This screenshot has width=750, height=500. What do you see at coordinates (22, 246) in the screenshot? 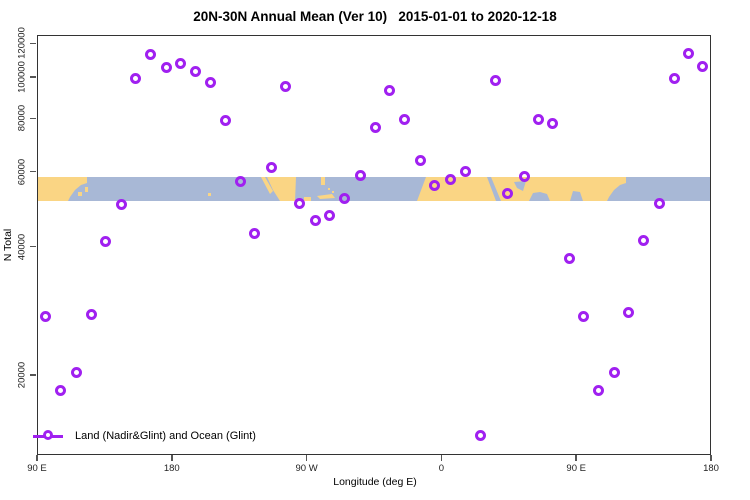
I see `y-tick-label: 40000` at bounding box center [22, 246].